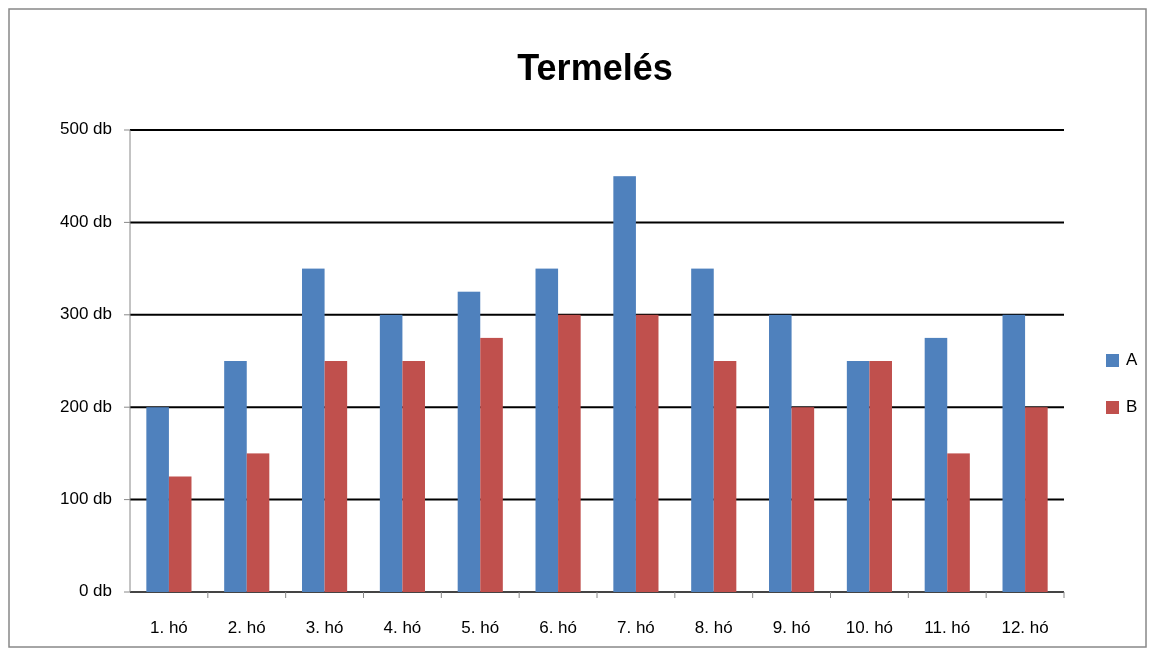 This screenshot has width=1155, height=654. Describe the element at coordinates (480, 628) in the screenshot. I see `x-tick-label: 5. hó` at that location.